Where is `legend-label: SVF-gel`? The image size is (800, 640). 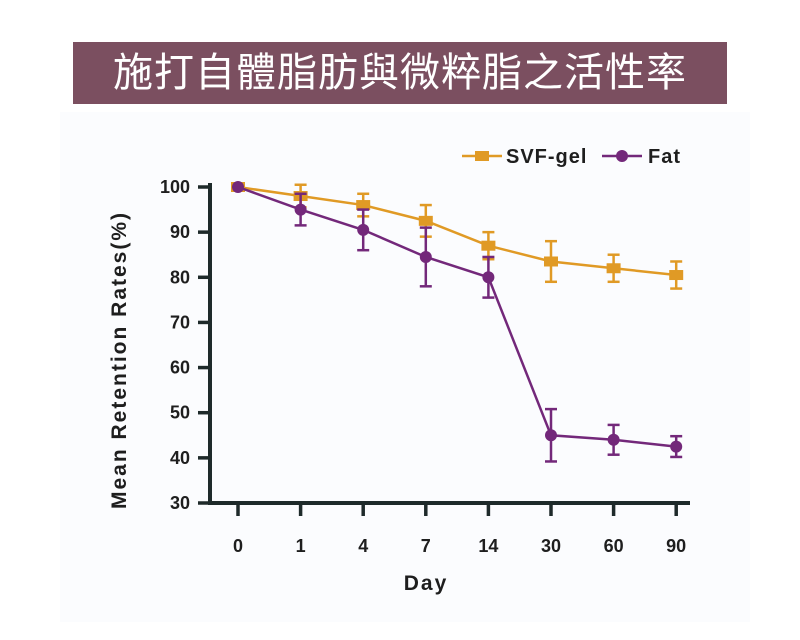 legend-label: SVF-gel is located at coordinates (546, 157).